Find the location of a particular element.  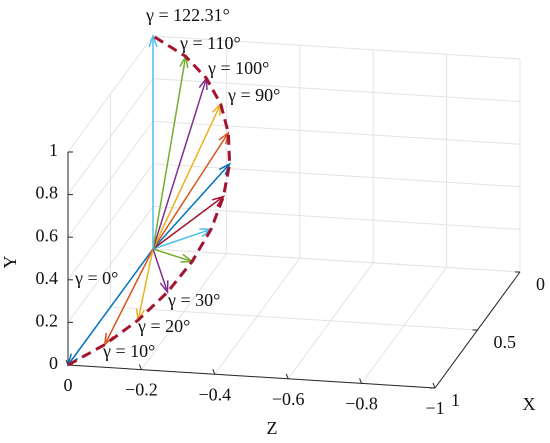

x-tick-label: 0 is located at coordinates (540, 284).